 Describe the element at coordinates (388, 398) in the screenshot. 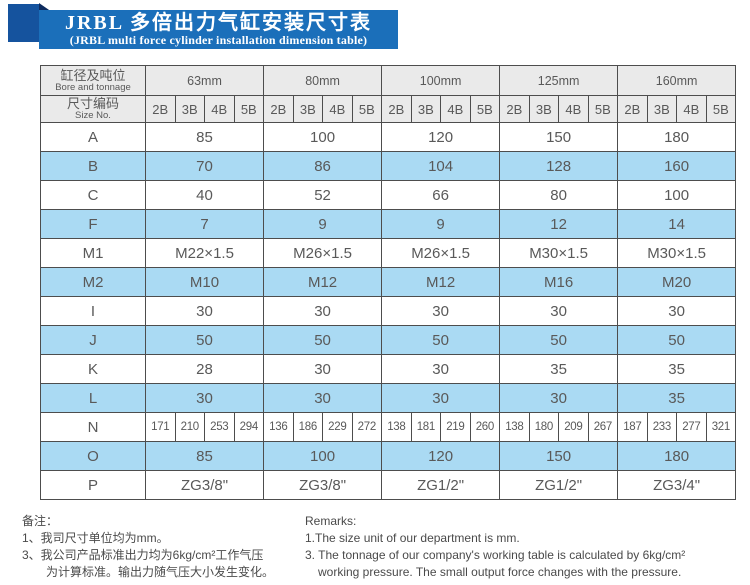

I see `table-row: L 30 30 30 30 35` at that location.